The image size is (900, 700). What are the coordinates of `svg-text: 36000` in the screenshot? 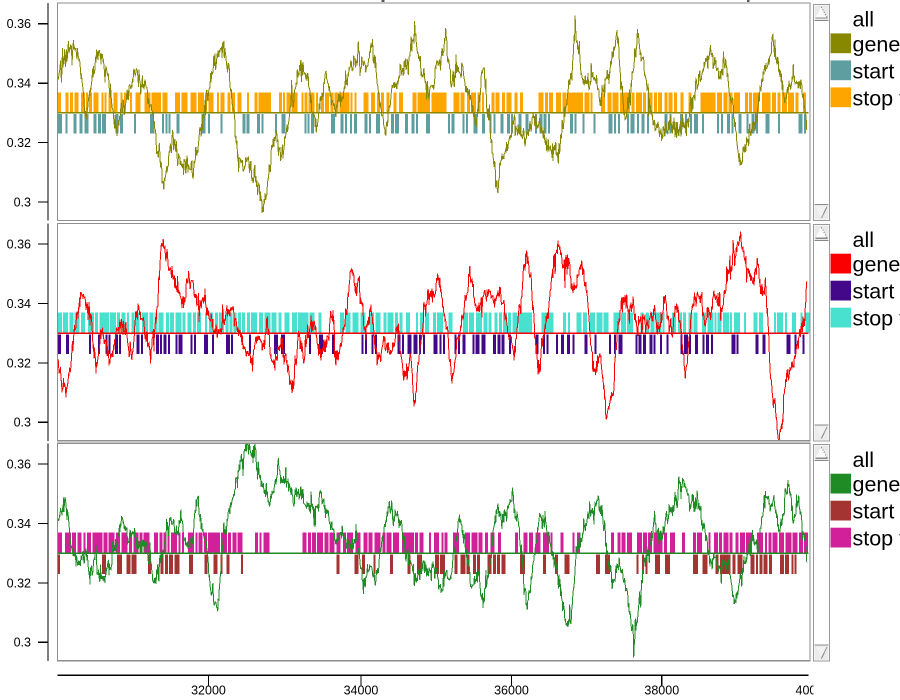 It's located at (511, 691).